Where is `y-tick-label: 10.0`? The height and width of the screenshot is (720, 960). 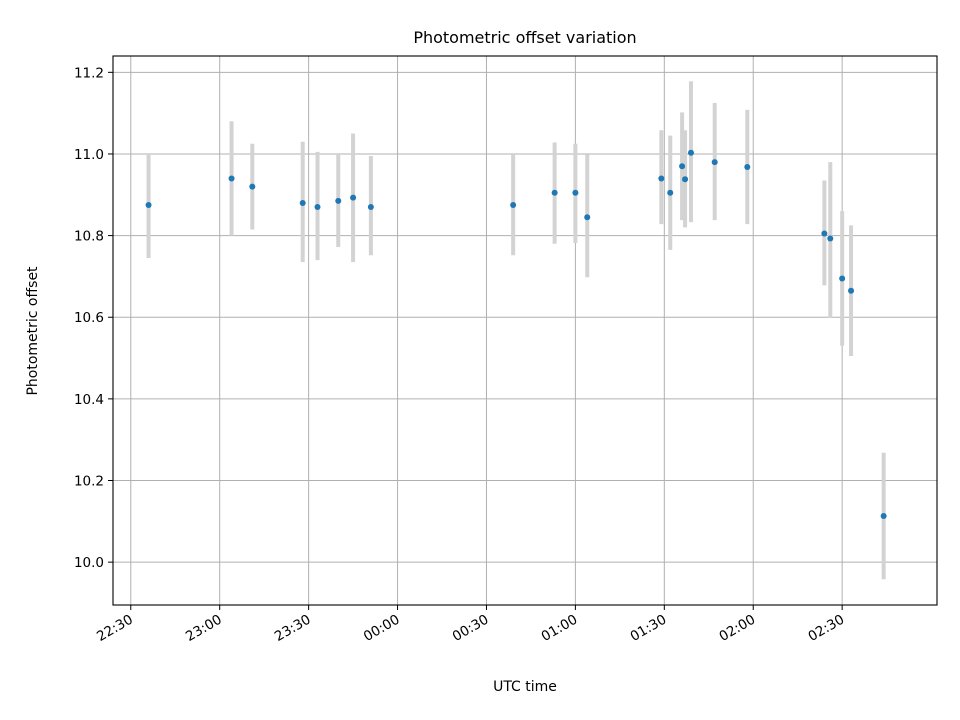
y-tick-label: 10.0 is located at coordinates (89, 563).